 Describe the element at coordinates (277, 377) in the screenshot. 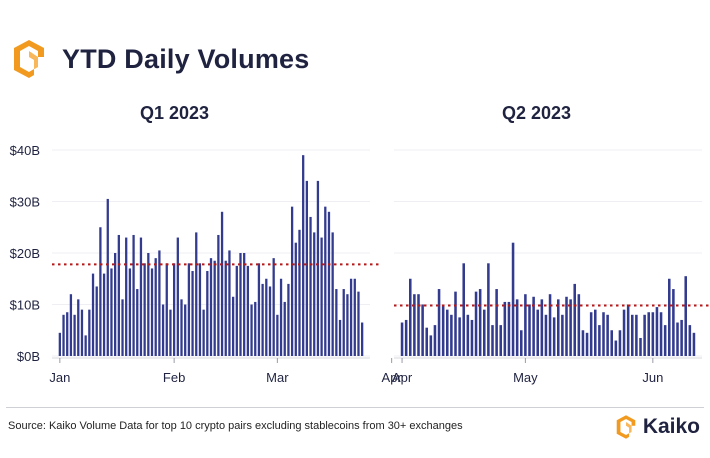

I see `x-tick-label: Mar` at that location.